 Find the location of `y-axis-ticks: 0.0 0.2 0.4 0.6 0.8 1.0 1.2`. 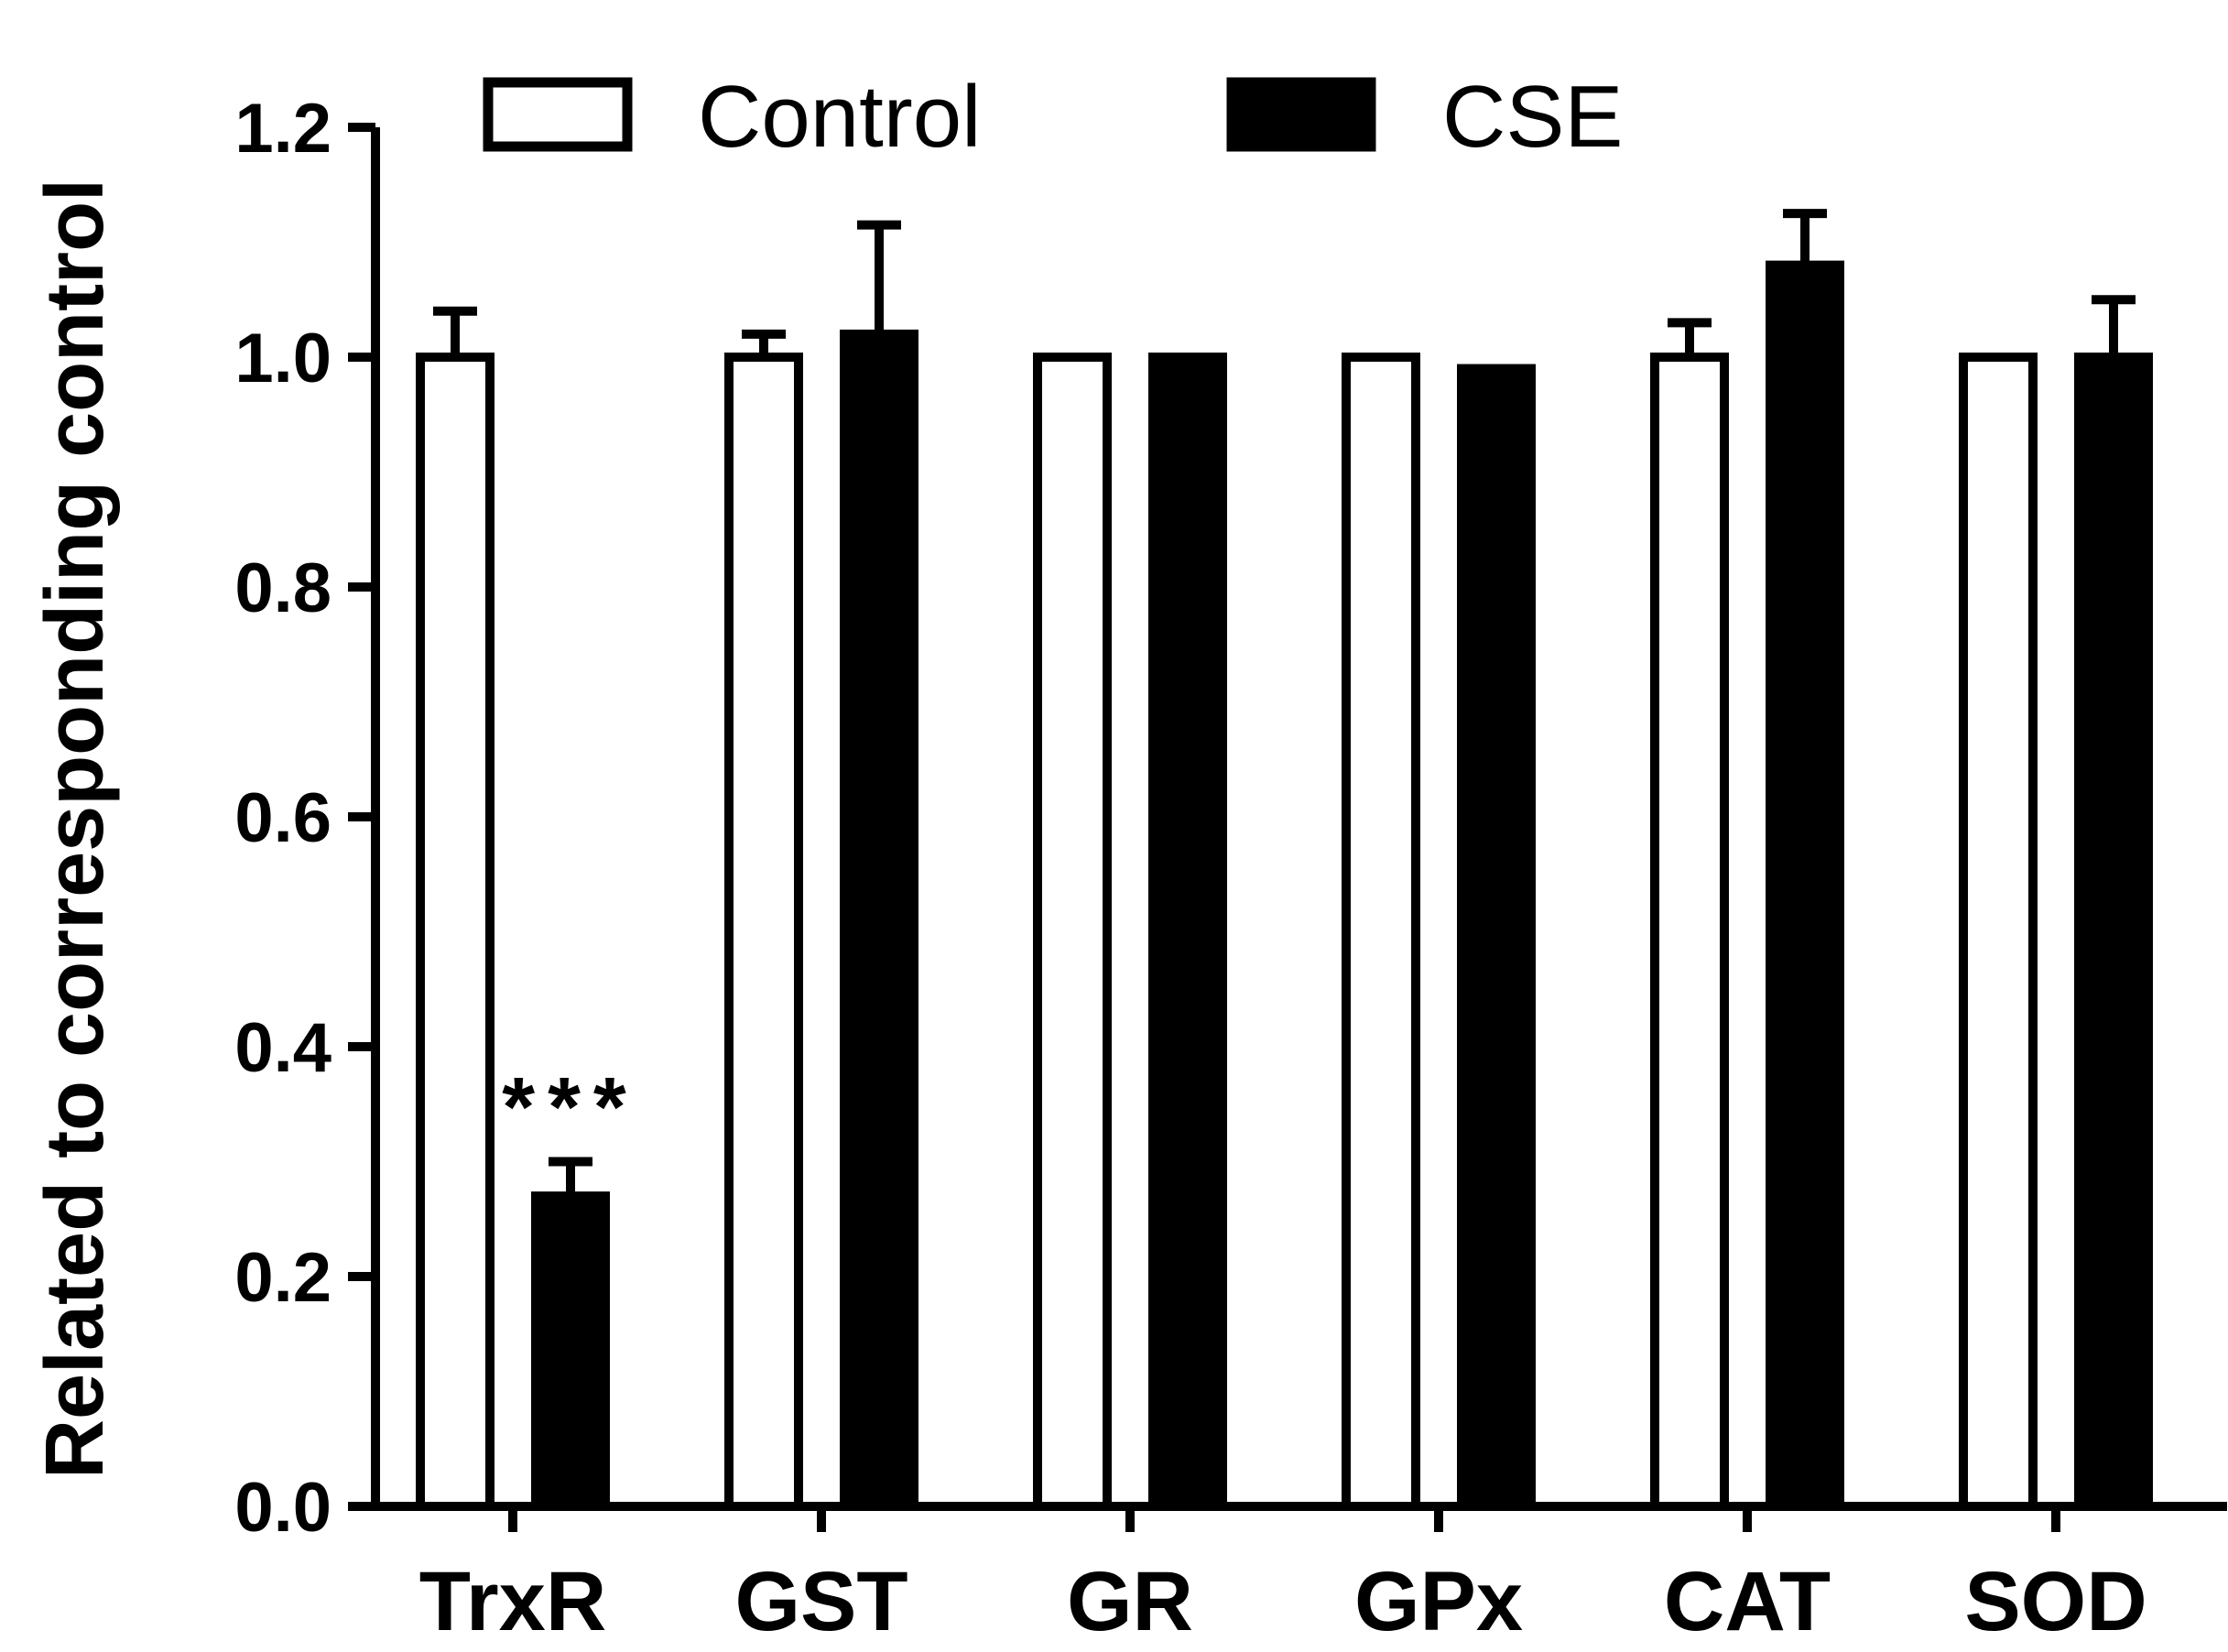

y-axis-ticks: 0.0 0.2 0.4 0.6 0.8 1.0 1.2 is located at coordinates (304, 818).